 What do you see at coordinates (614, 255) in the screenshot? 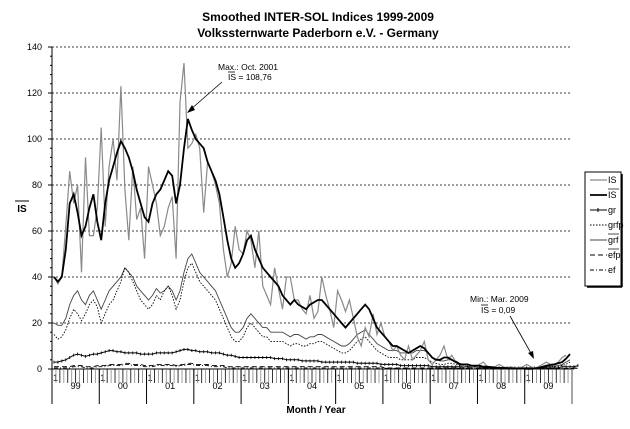
I see `legend-label-efp: efp` at bounding box center [614, 255].